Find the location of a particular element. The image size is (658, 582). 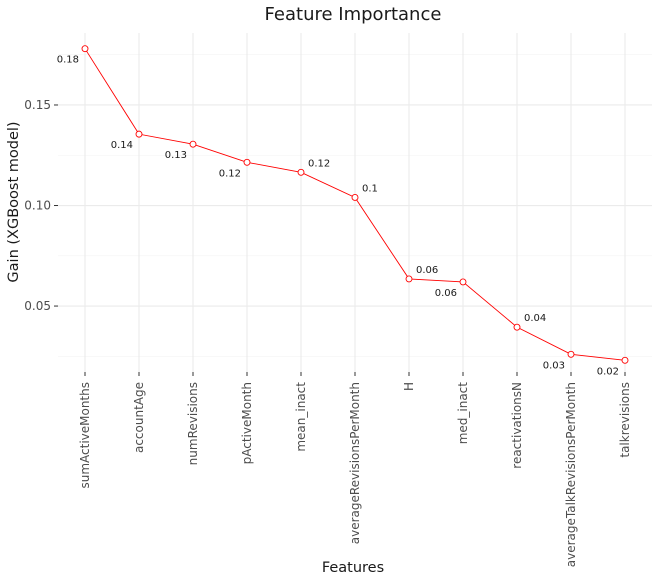

x-tick-label: averageTalkRevisionsPerMonth is located at coordinates (571, 474).